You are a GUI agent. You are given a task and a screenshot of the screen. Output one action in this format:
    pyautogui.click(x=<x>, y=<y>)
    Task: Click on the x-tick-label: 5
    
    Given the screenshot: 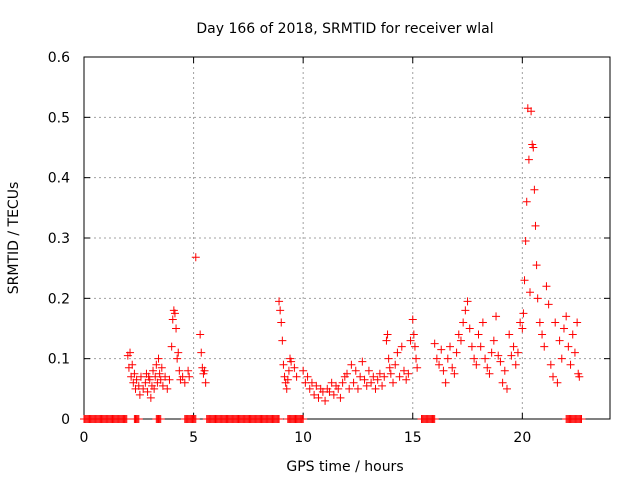 What is the action you would take?
    pyautogui.click(x=193, y=438)
    